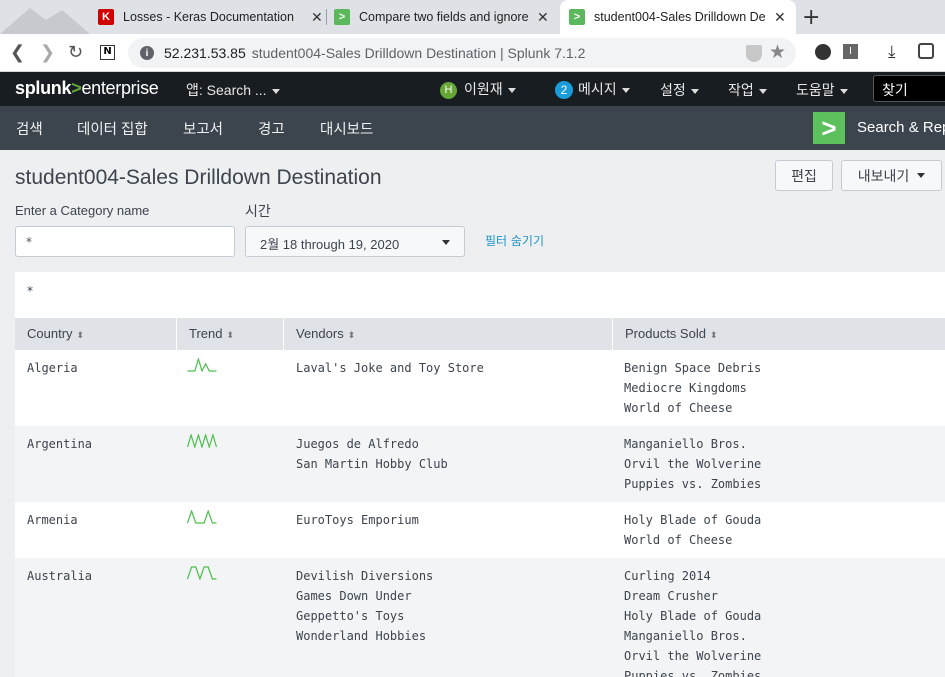 The width and height of the screenshot is (945, 677). What do you see at coordinates (52, 520) in the screenshot?
I see `country-cell: Armenia` at bounding box center [52, 520].